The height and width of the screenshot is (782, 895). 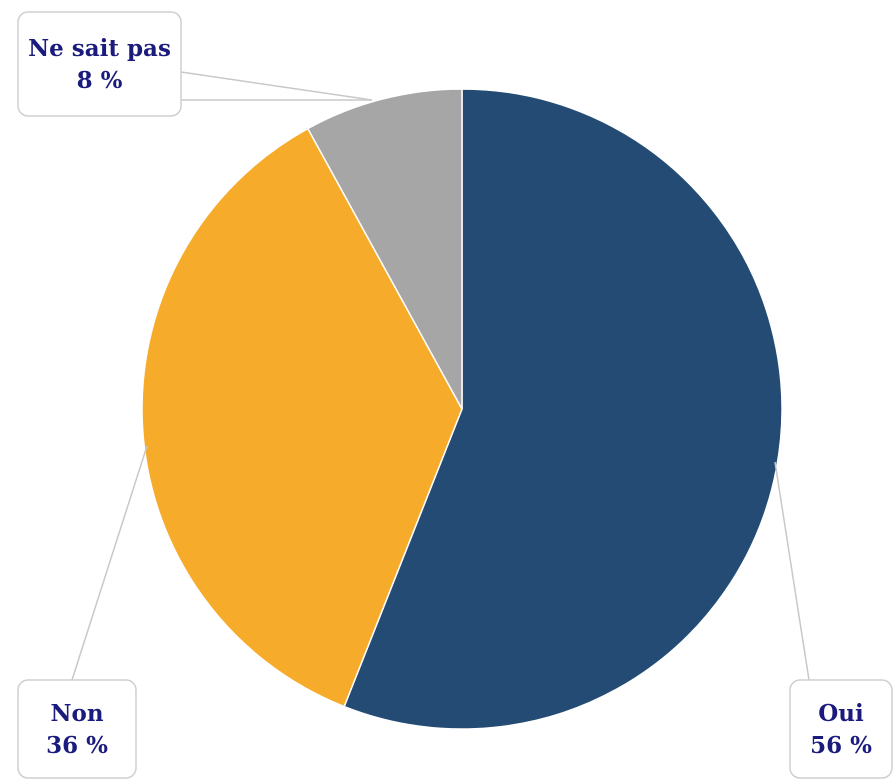 I want to click on callout-box-ne-sait-pas, so click(x=99, y=64).